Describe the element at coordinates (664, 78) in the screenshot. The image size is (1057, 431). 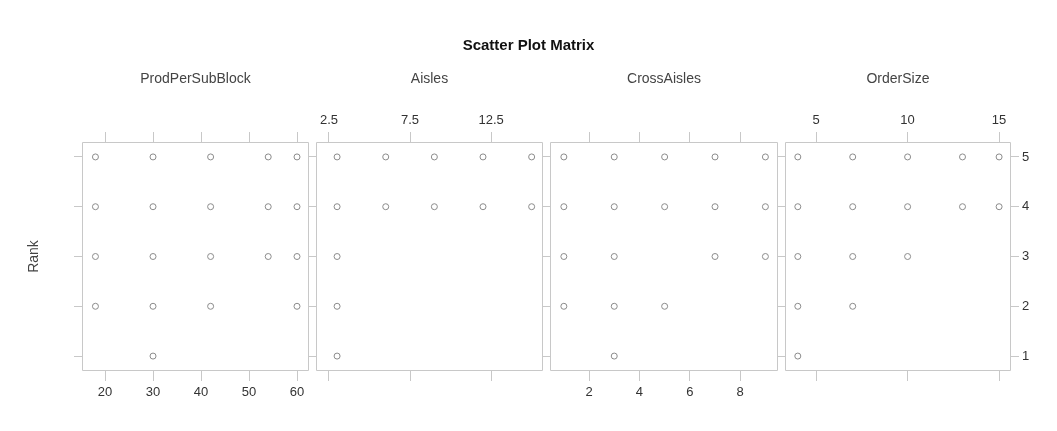
I see `chart-title: CrossAisles` at that location.